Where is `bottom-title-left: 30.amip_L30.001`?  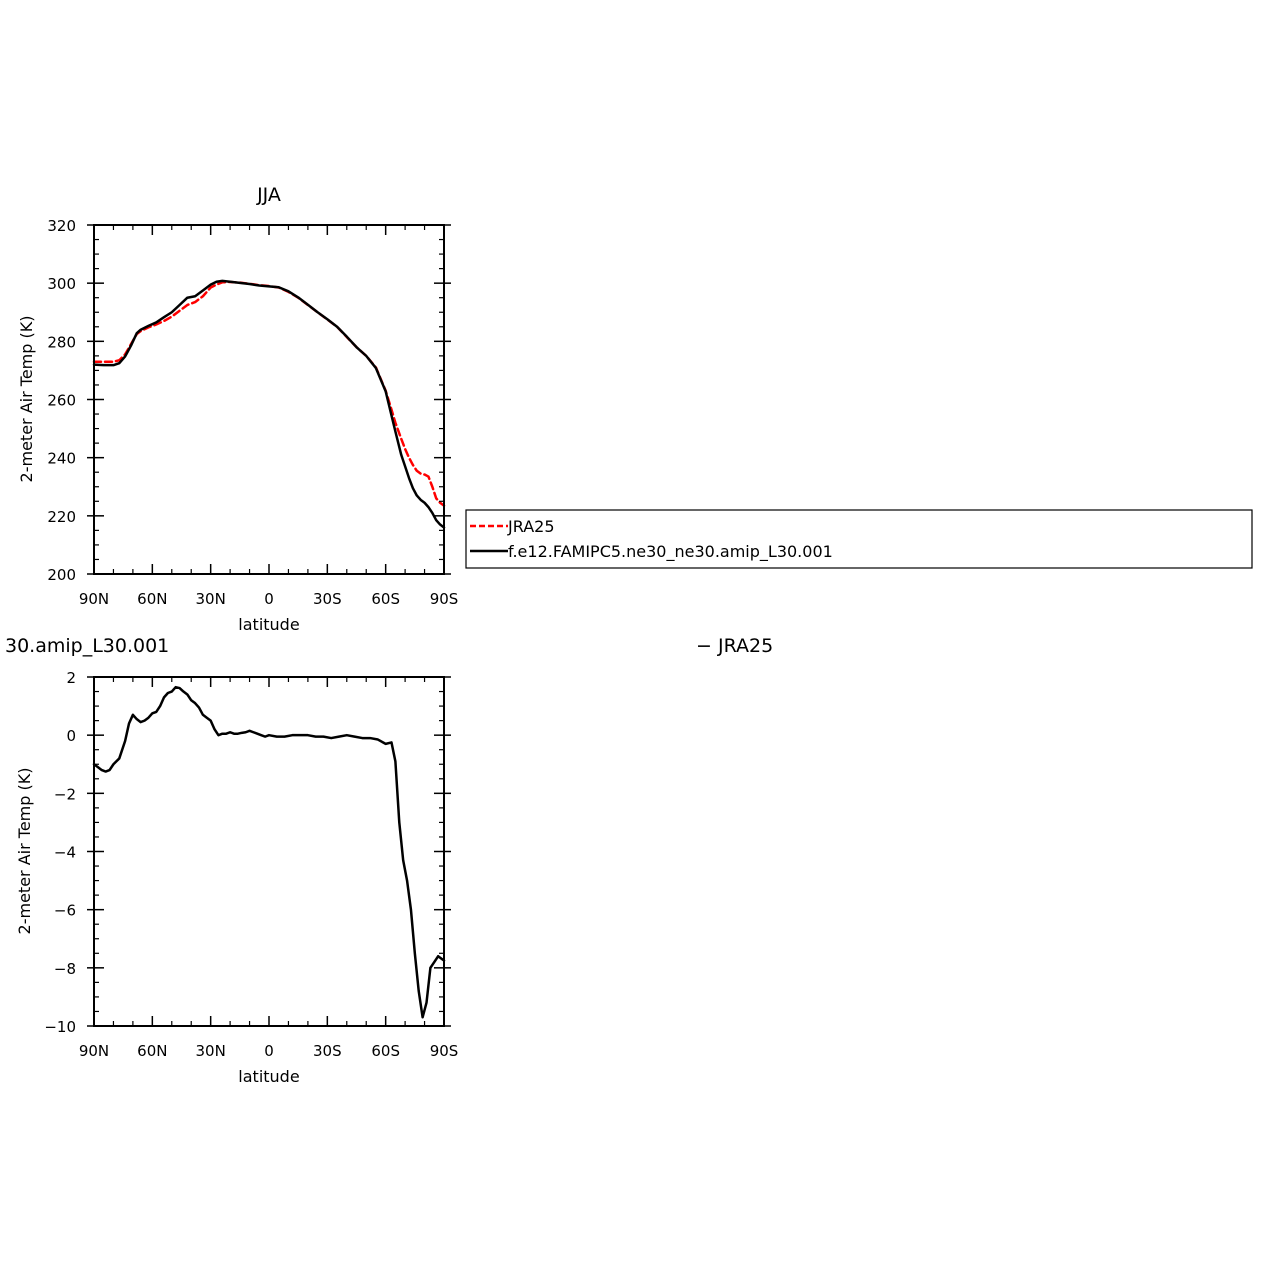 bottom-title-left: 30.amip_L30.001 is located at coordinates (87, 646).